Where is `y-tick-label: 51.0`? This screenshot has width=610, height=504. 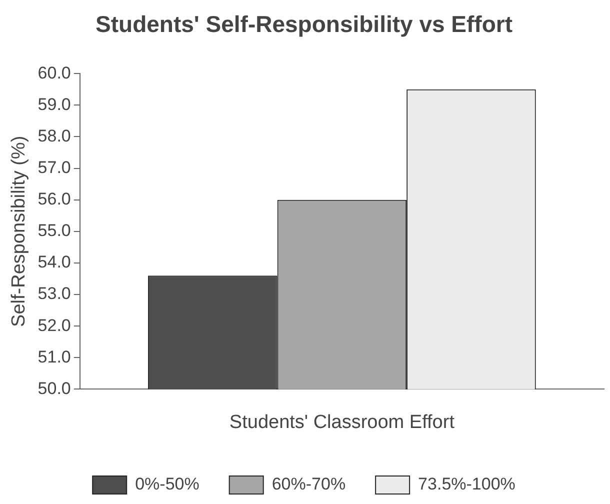 y-tick-label: 51.0 is located at coordinates (54, 356).